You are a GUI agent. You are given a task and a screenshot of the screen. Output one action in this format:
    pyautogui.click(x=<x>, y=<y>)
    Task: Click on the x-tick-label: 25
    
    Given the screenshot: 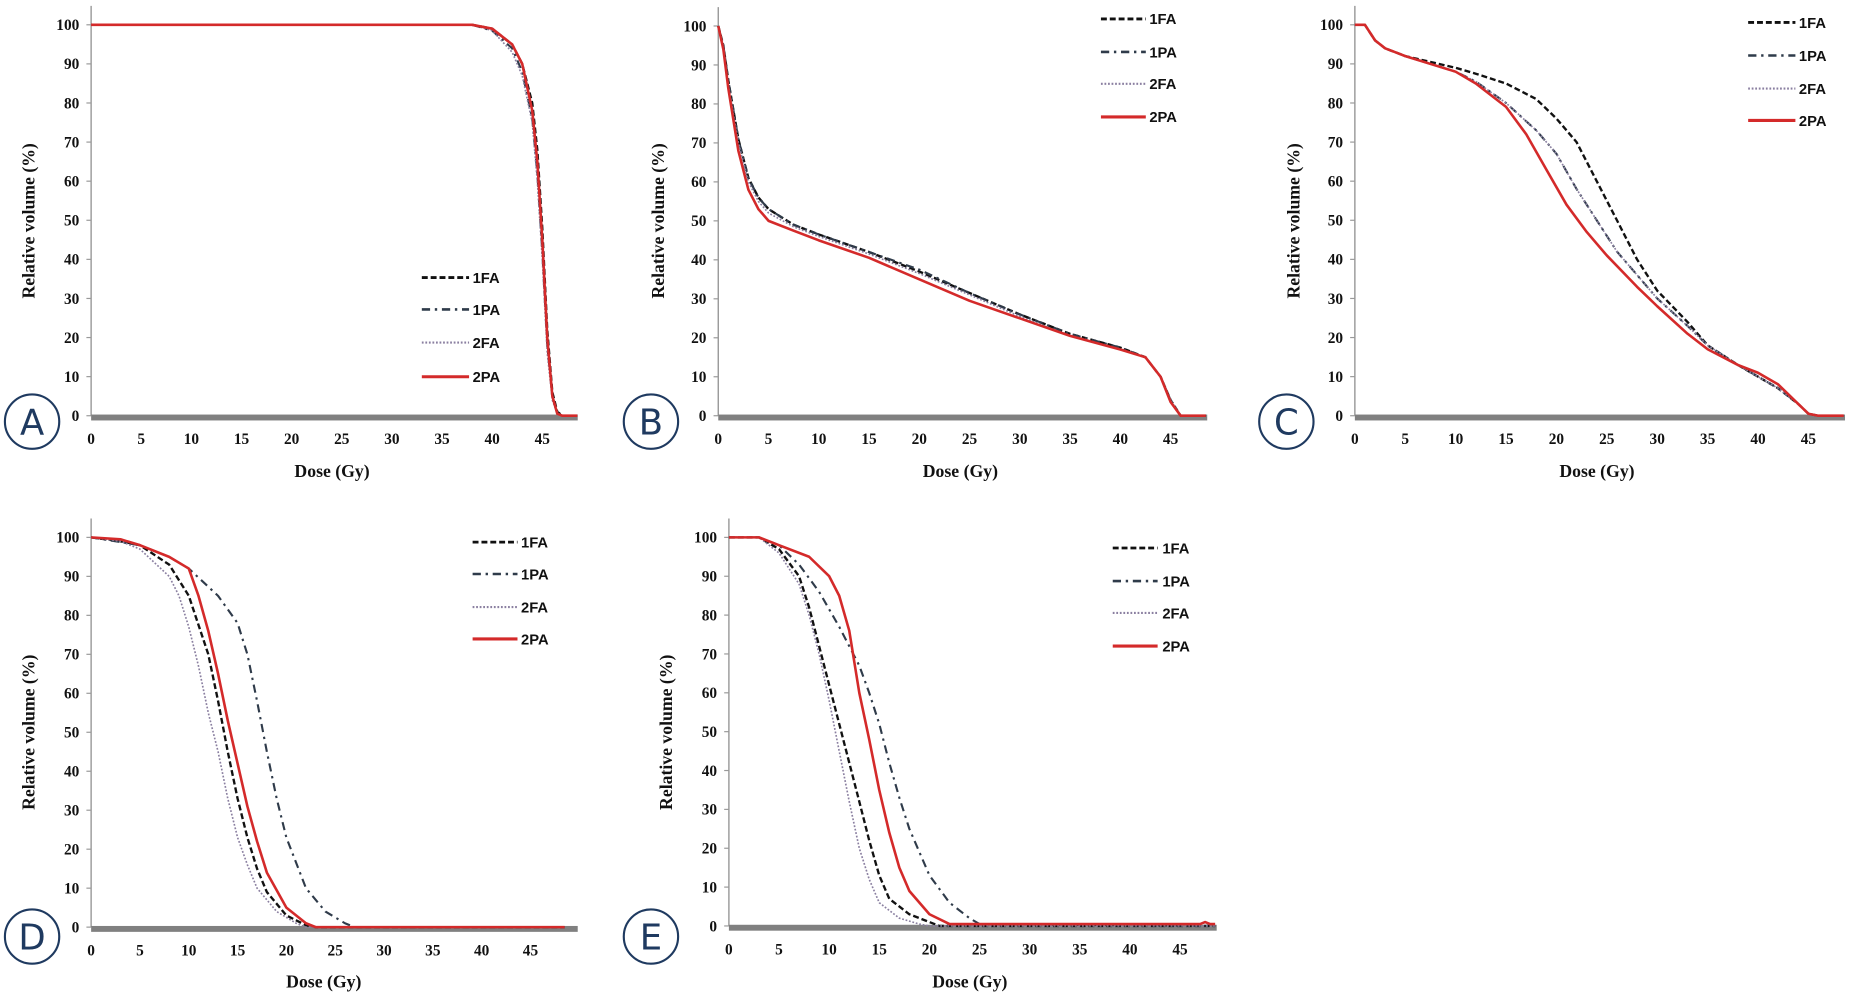 What is the action you would take?
    pyautogui.click(x=336, y=950)
    